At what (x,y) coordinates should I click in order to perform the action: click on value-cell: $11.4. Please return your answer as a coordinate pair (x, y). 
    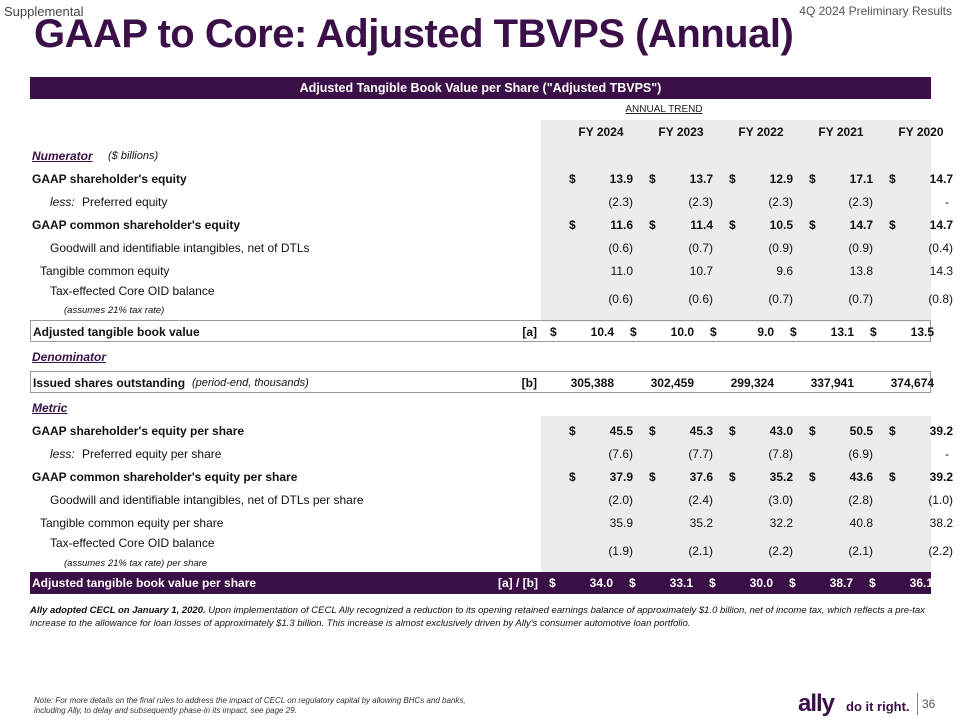
    Looking at the image, I should click on (681, 225).